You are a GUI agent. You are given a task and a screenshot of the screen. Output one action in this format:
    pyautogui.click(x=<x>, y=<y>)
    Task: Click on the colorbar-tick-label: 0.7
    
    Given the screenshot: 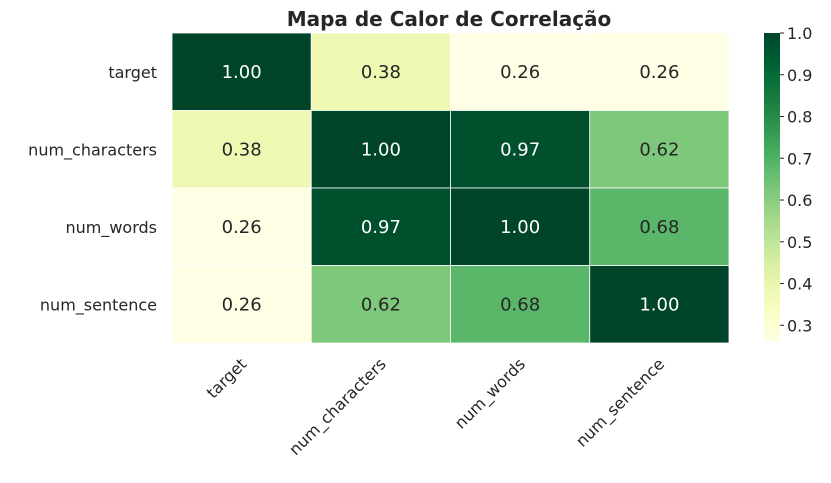 What is the action you would take?
    pyautogui.click(x=799, y=158)
    